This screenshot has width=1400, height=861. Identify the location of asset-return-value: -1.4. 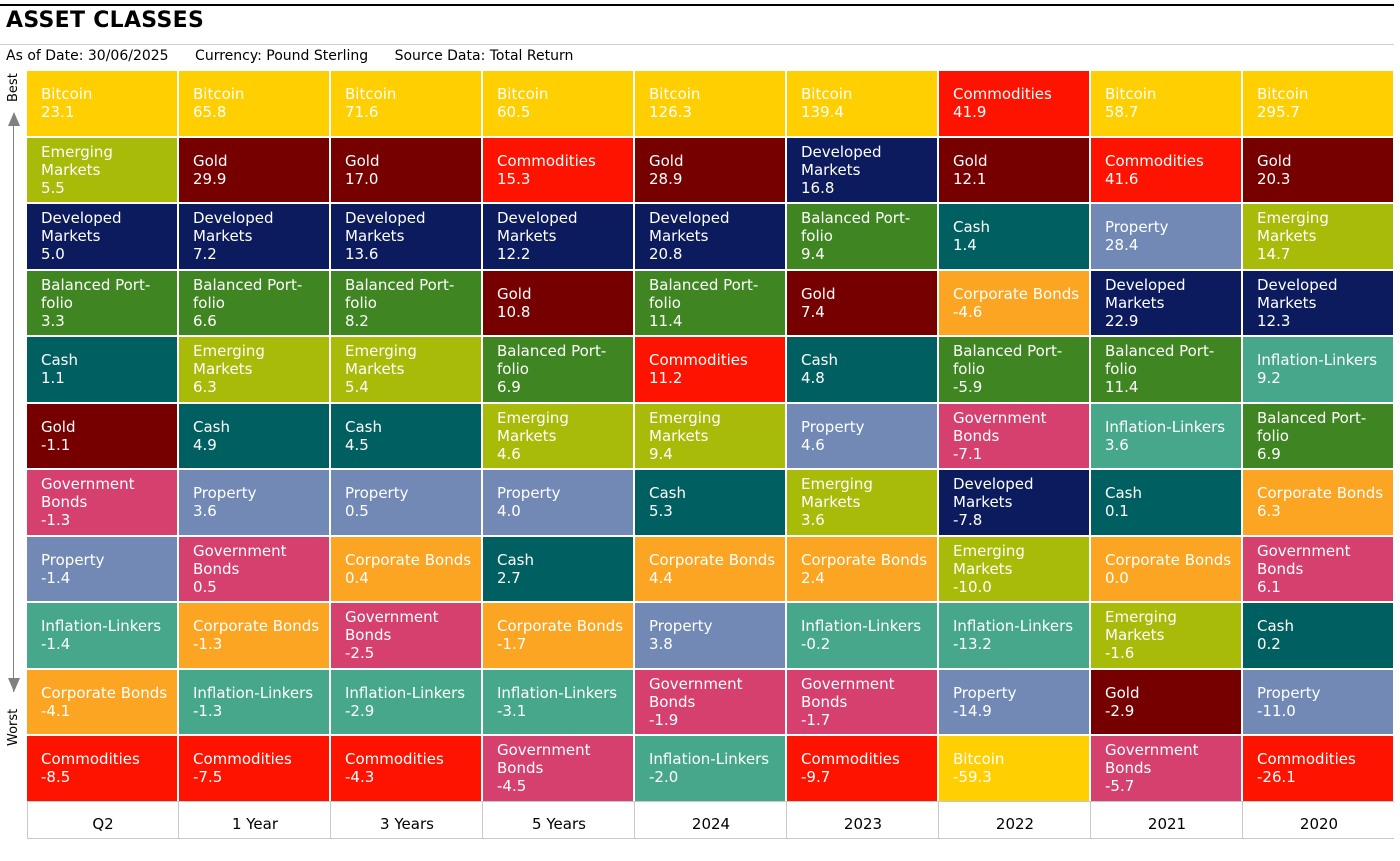
(56, 577).